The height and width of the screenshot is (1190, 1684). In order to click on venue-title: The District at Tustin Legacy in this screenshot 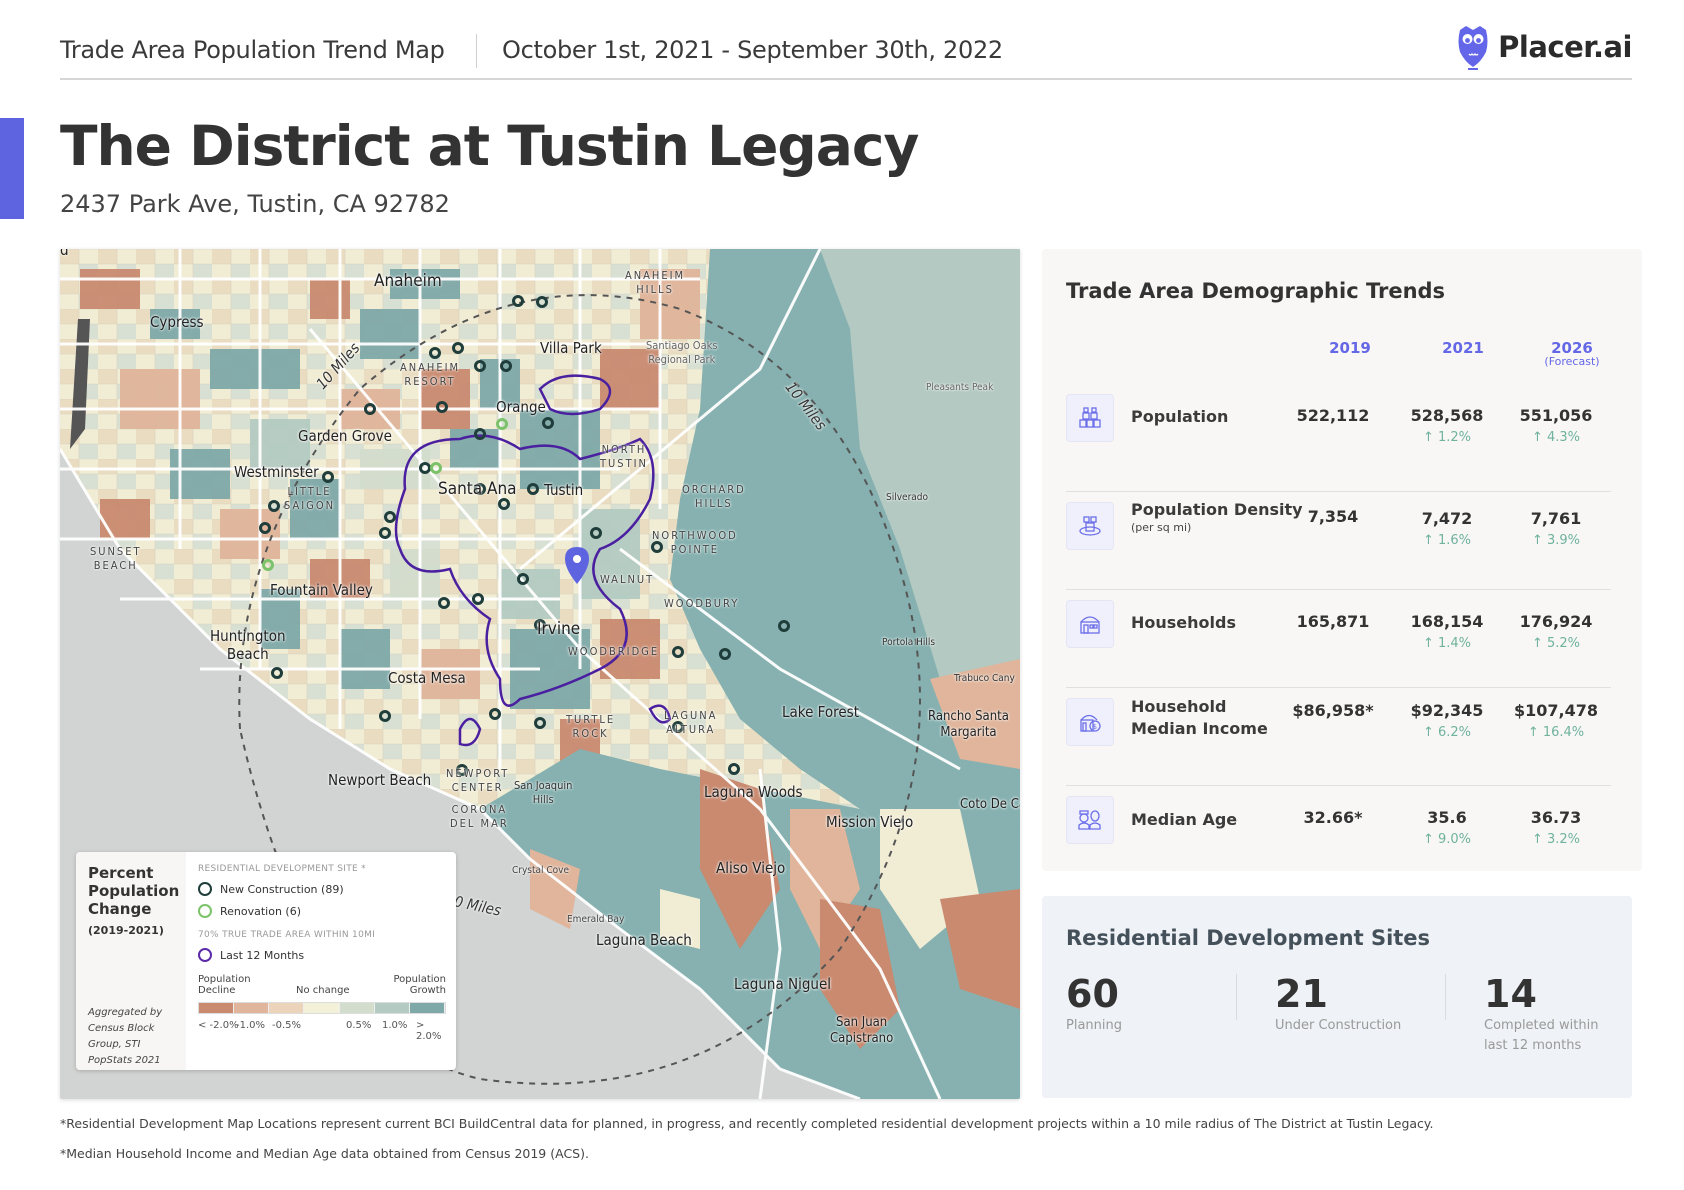, I will do `click(489, 146)`.